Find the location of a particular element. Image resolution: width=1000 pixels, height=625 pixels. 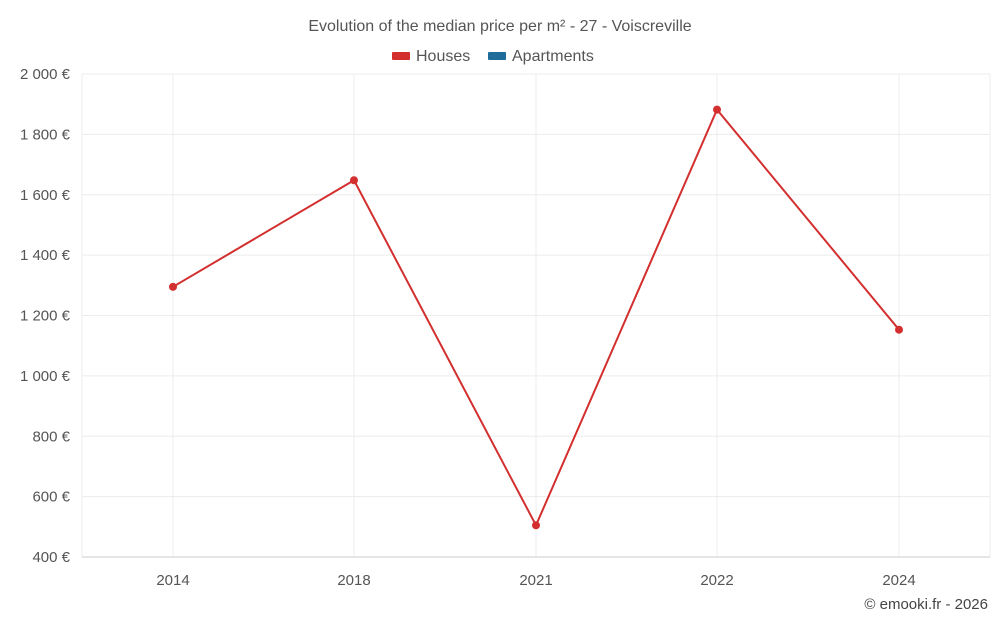

legend-swatch-houses is located at coordinates (401, 56).